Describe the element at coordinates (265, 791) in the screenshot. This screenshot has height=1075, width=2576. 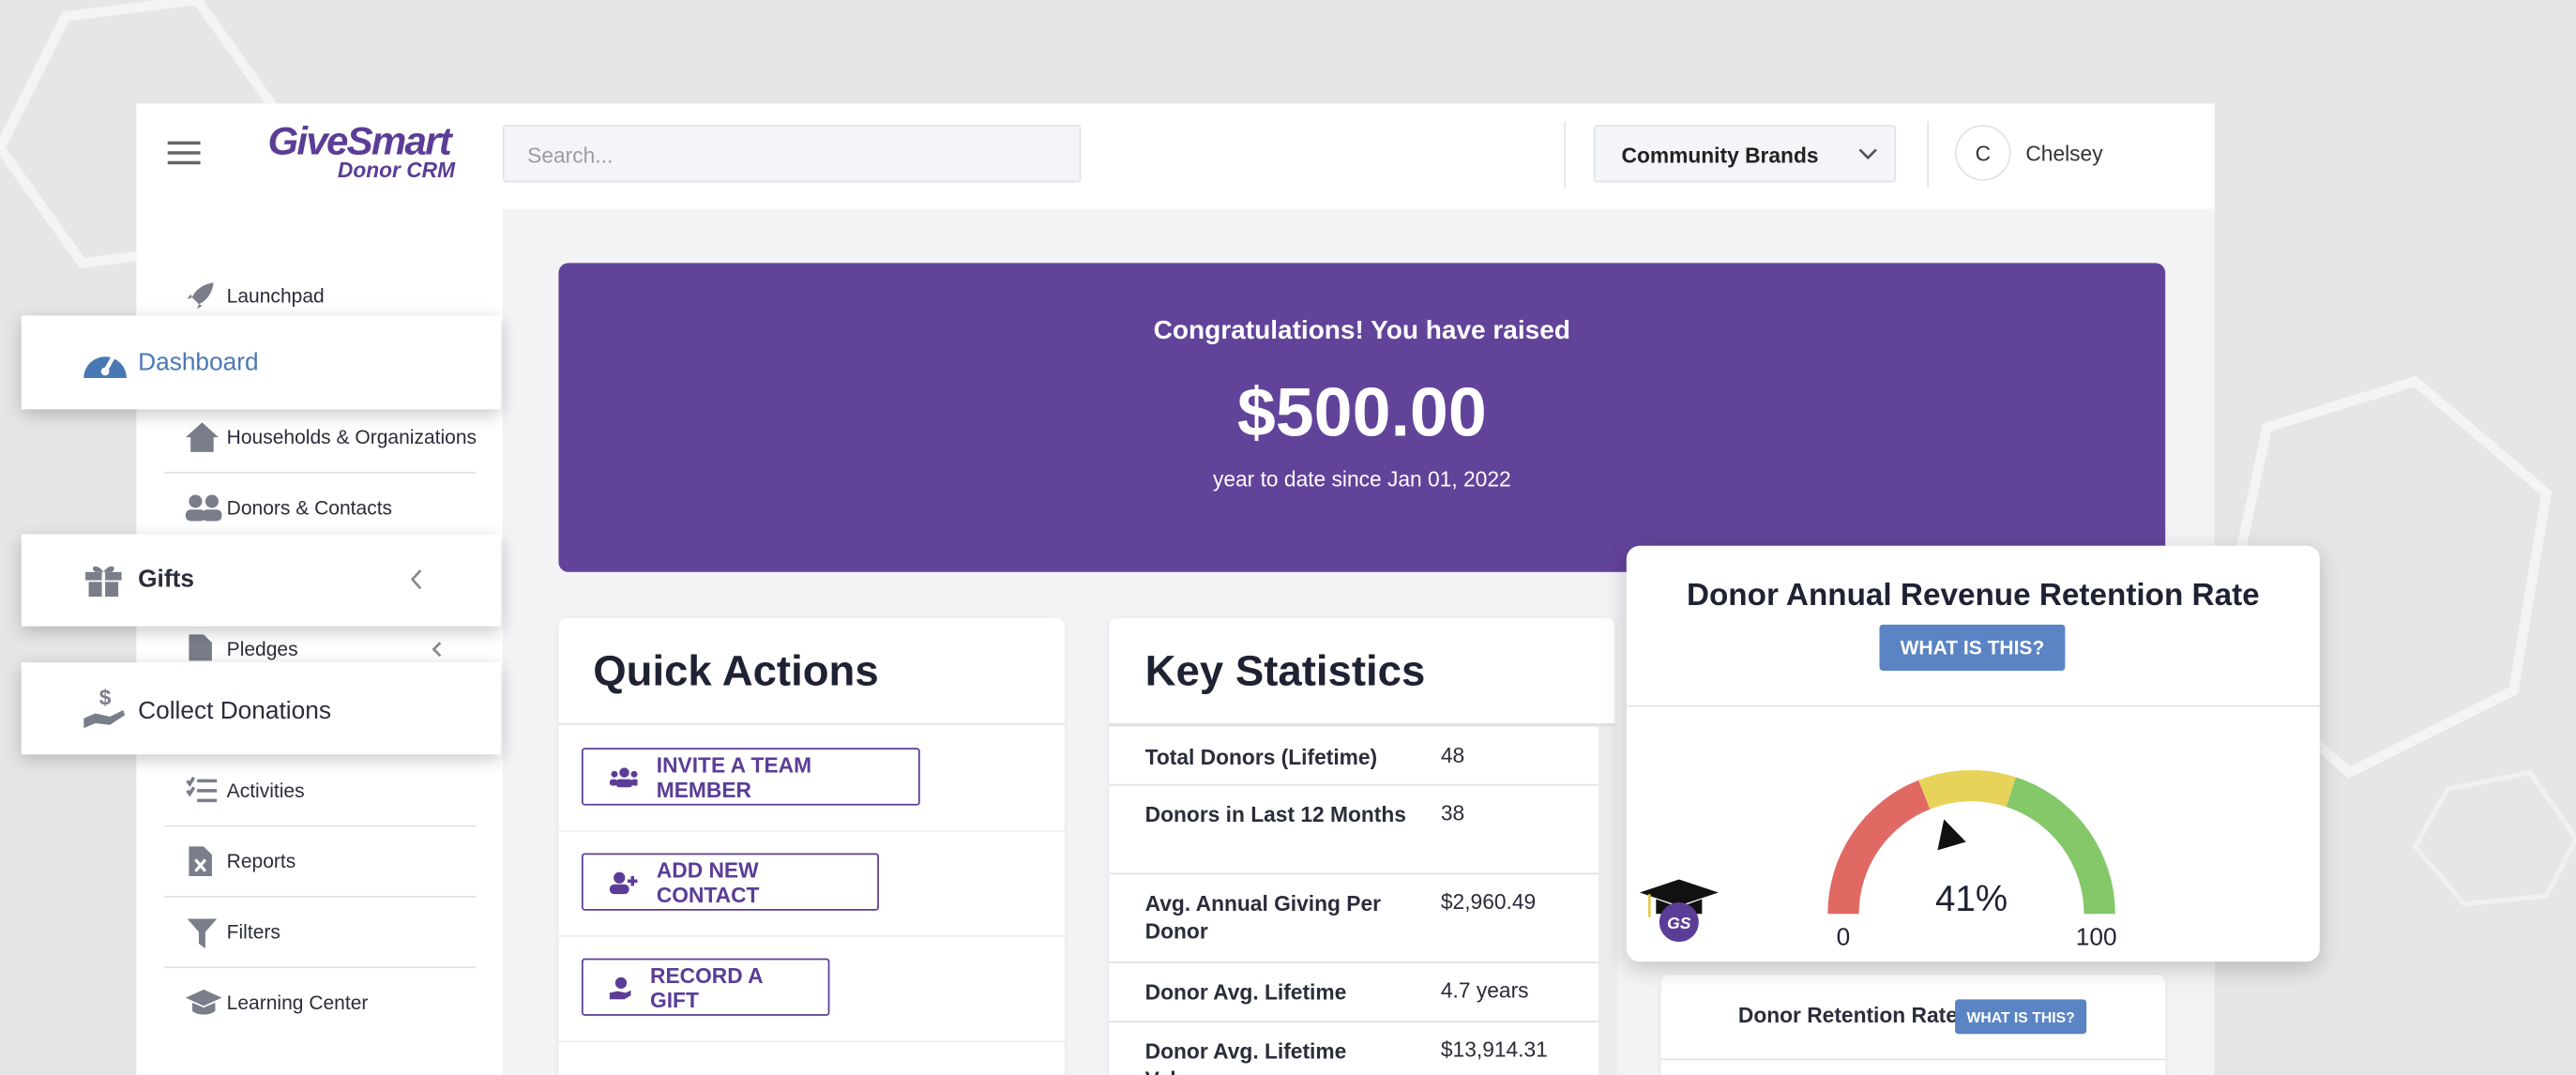
I see `nav-item: Activities` at that location.